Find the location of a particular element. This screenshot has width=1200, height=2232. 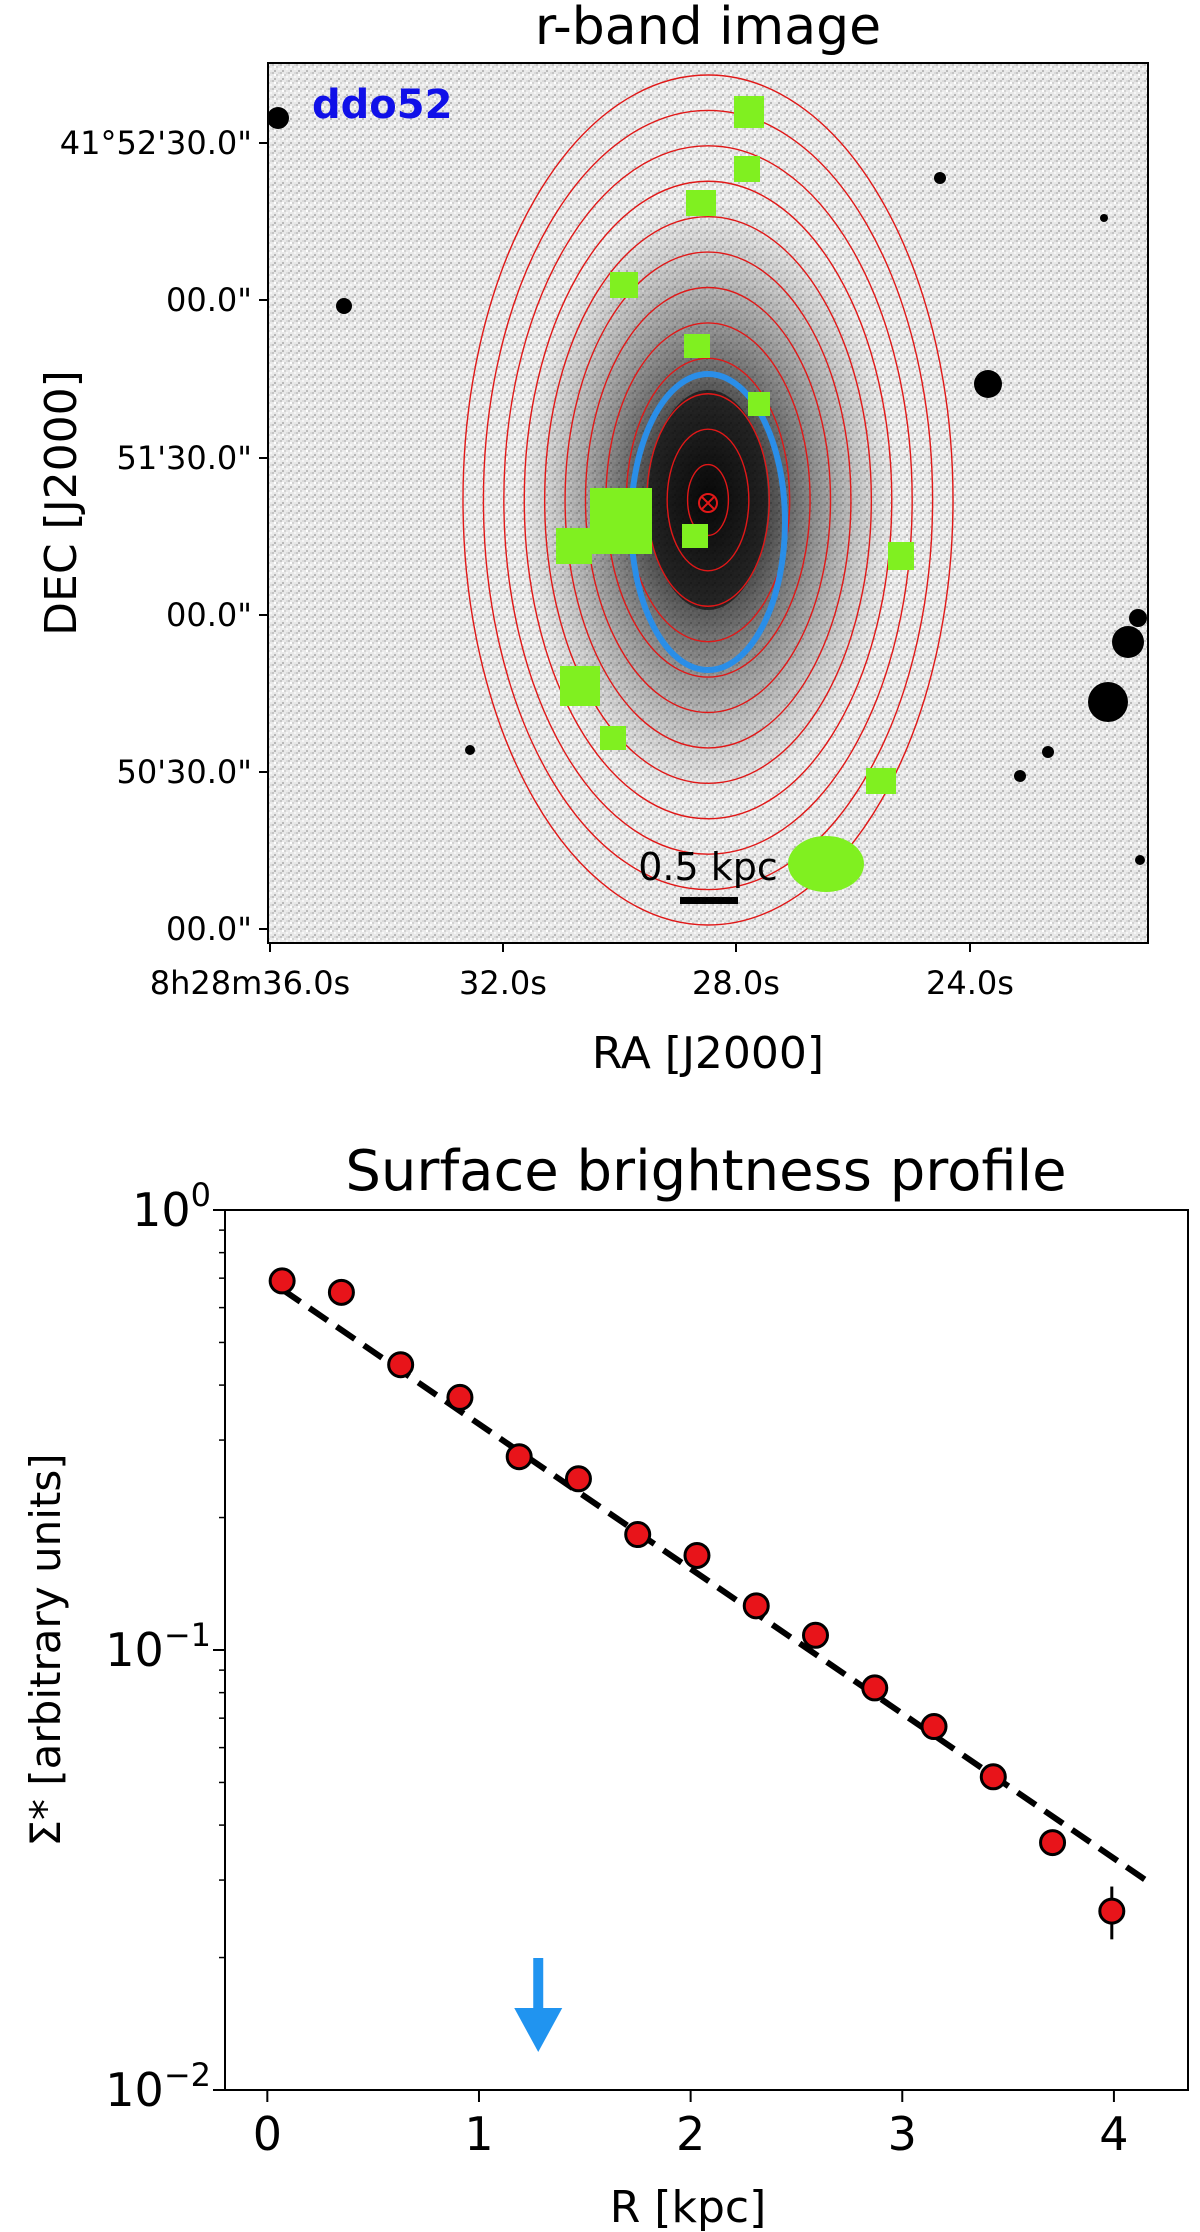

y-tick-label: 10⁻² is located at coordinates (158, 2086).